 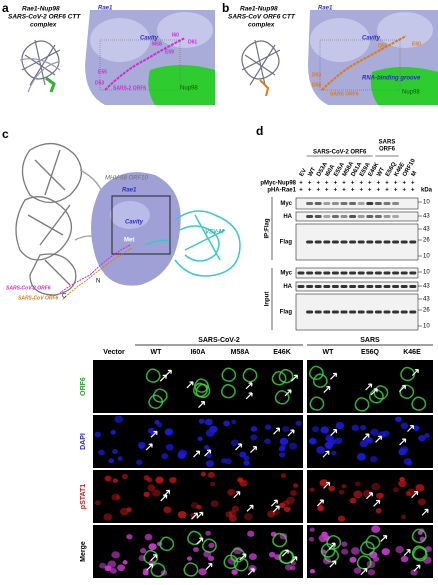 I want to click on label: MHV-68 ORF10, so click(x=126, y=179).